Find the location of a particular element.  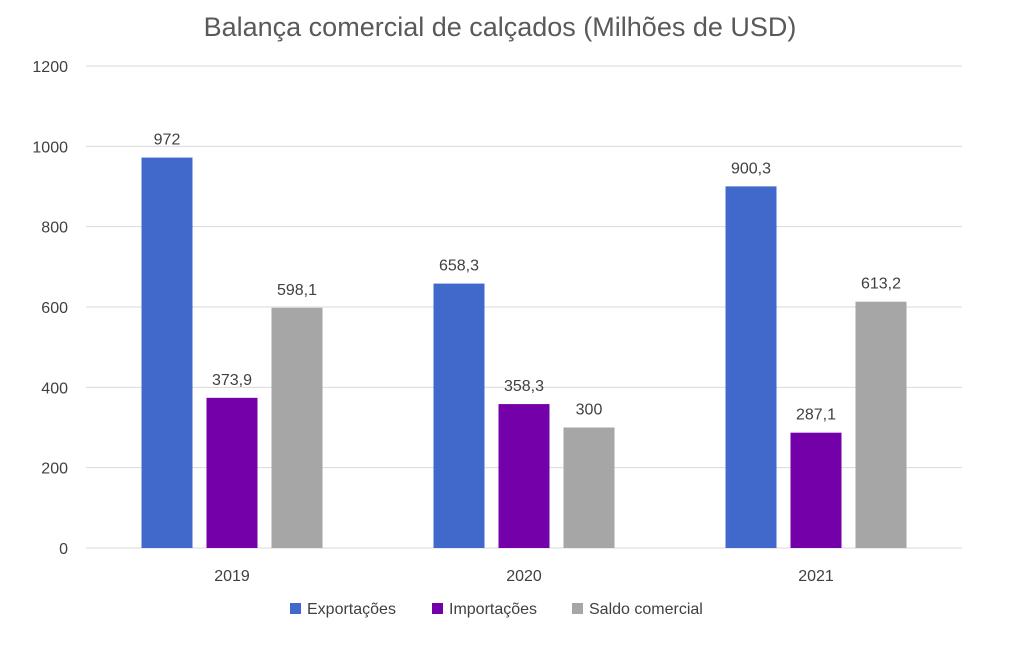

legend-label: Exportações is located at coordinates (351, 609).